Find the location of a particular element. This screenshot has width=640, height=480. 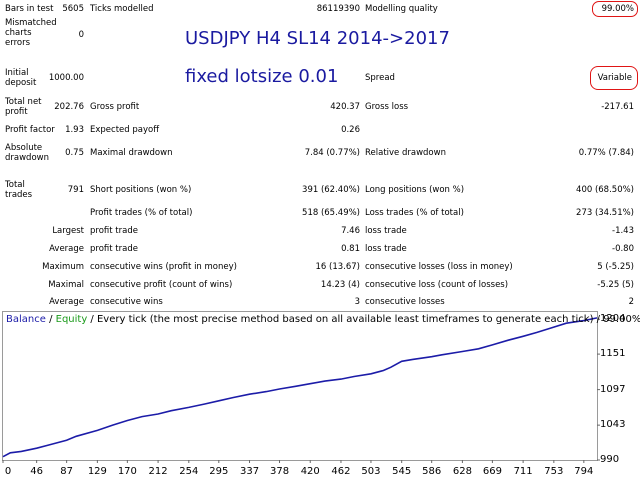

short-positions-value: 391 (62.40%) is located at coordinates (331, 190).